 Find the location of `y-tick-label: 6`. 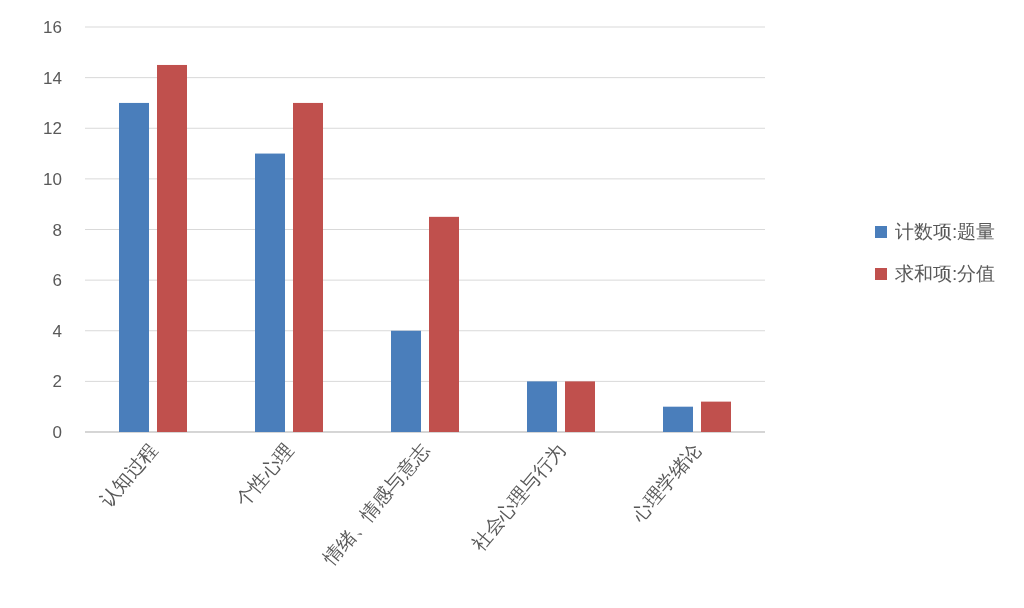

y-tick-label: 6 is located at coordinates (57, 281).